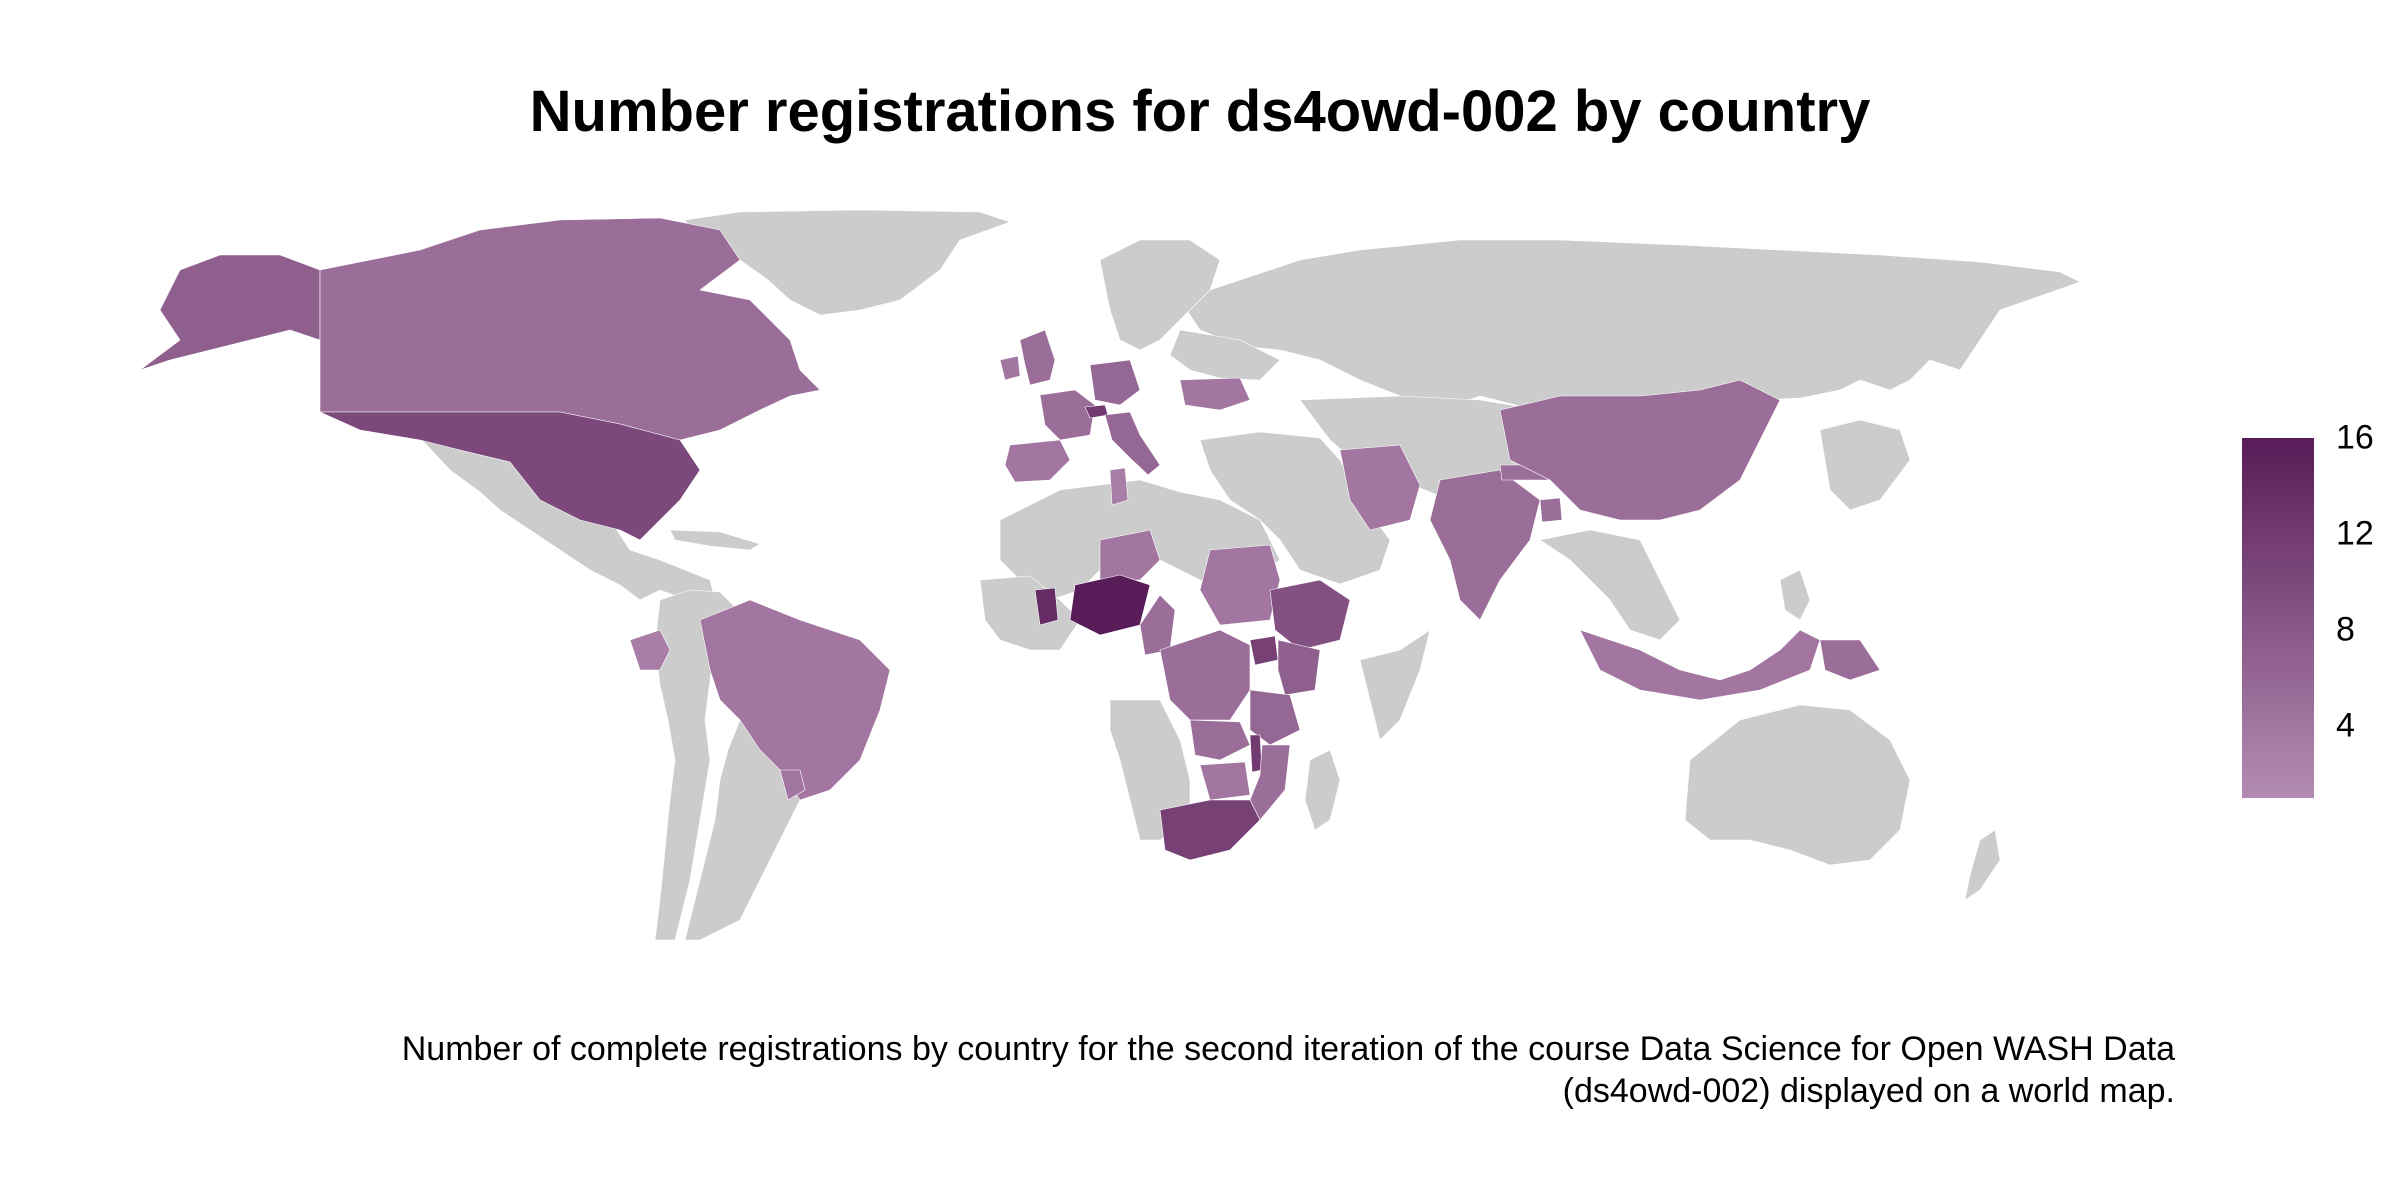  Describe the element at coordinates (650, 650) in the screenshot. I see `country-ecuador` at that location.